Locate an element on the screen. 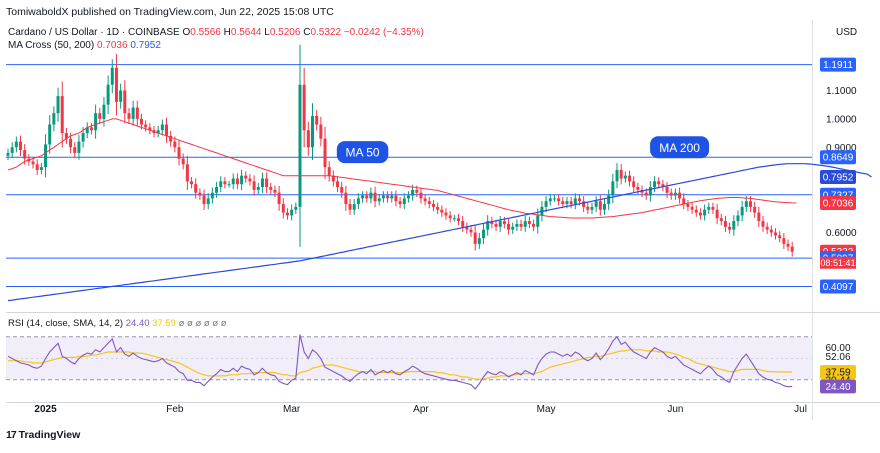 The image size is (880, 453). high-label: H is located at coordinates (227, 32).